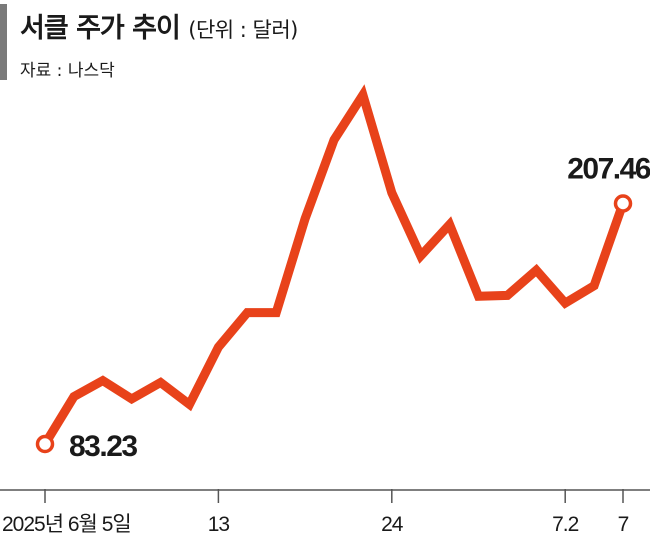  Describe the element at coordinates (565, 524) in the screenshot. I see `x-tick-label: 7.2` at that location.